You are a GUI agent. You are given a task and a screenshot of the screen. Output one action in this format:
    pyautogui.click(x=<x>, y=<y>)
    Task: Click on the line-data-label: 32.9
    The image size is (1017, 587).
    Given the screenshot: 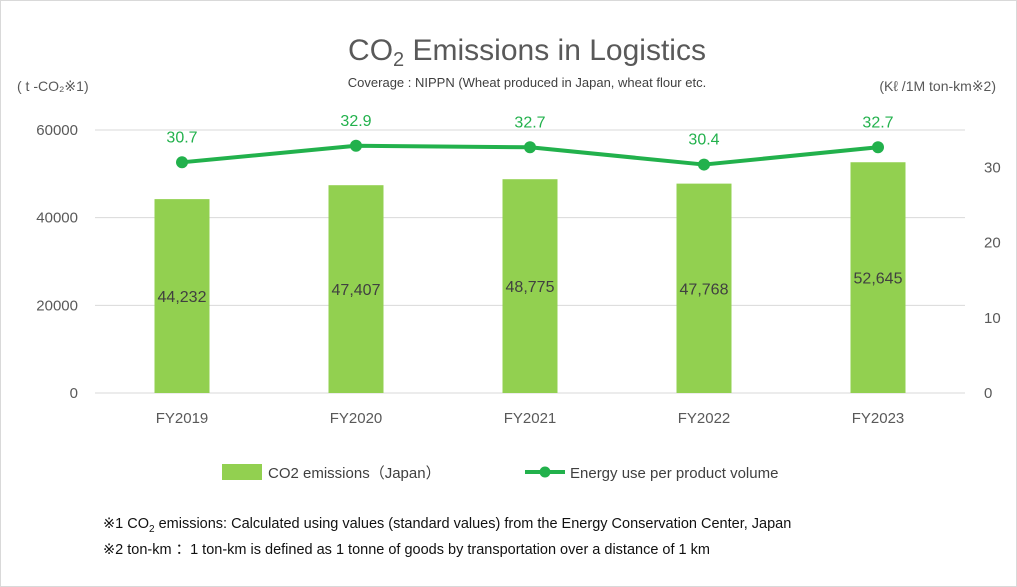 What is the action you would take?
    pyautogui.click(x=355, y=121)
    